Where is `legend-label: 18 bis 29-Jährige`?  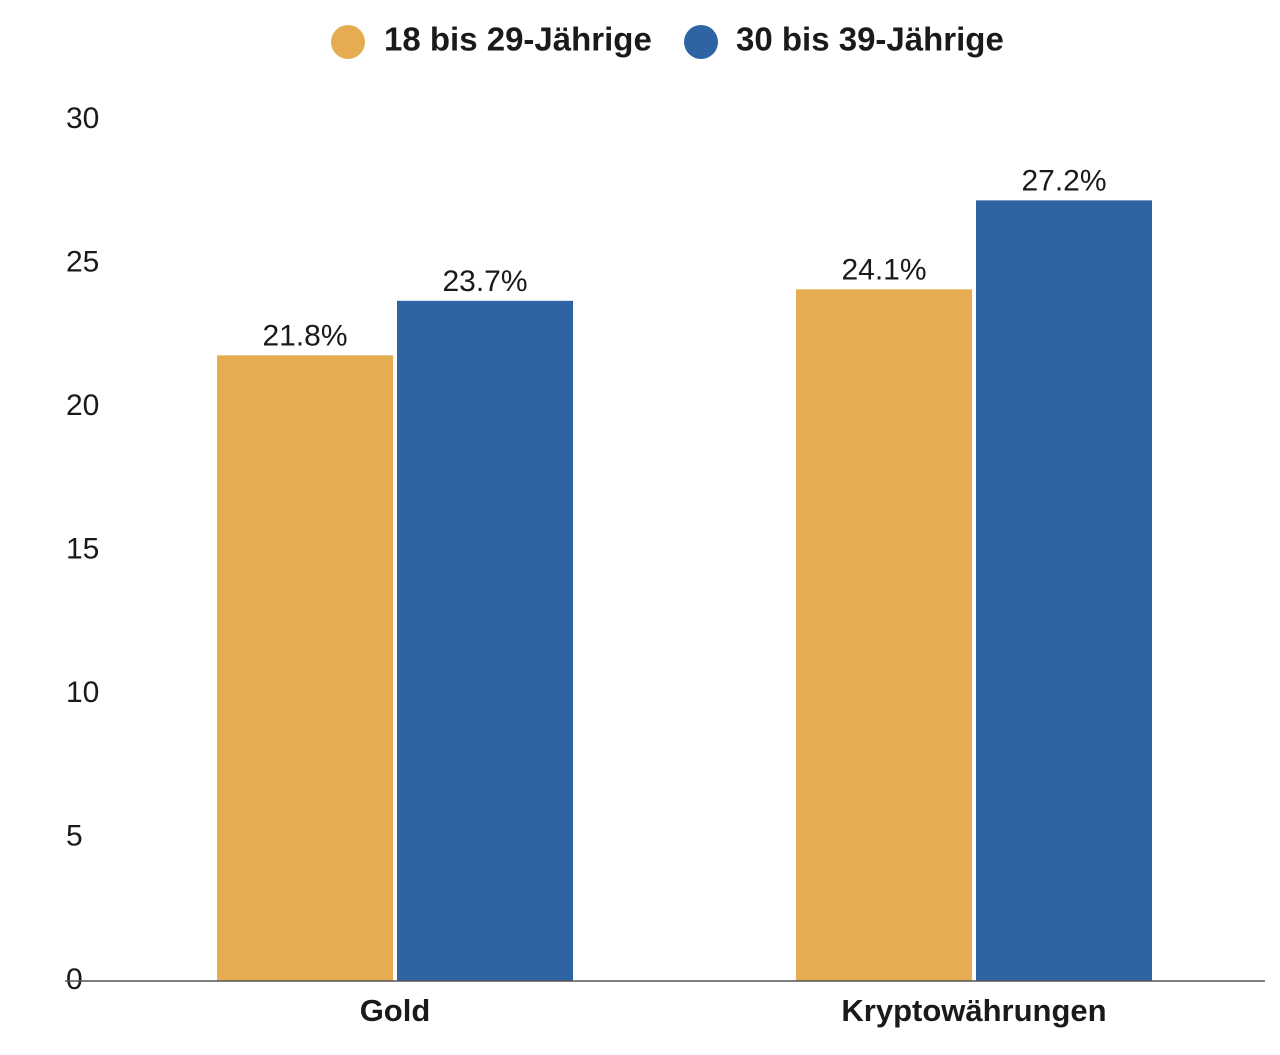
legend-label: 18 bis 29-Jährige is located at coordinates (518, 39).